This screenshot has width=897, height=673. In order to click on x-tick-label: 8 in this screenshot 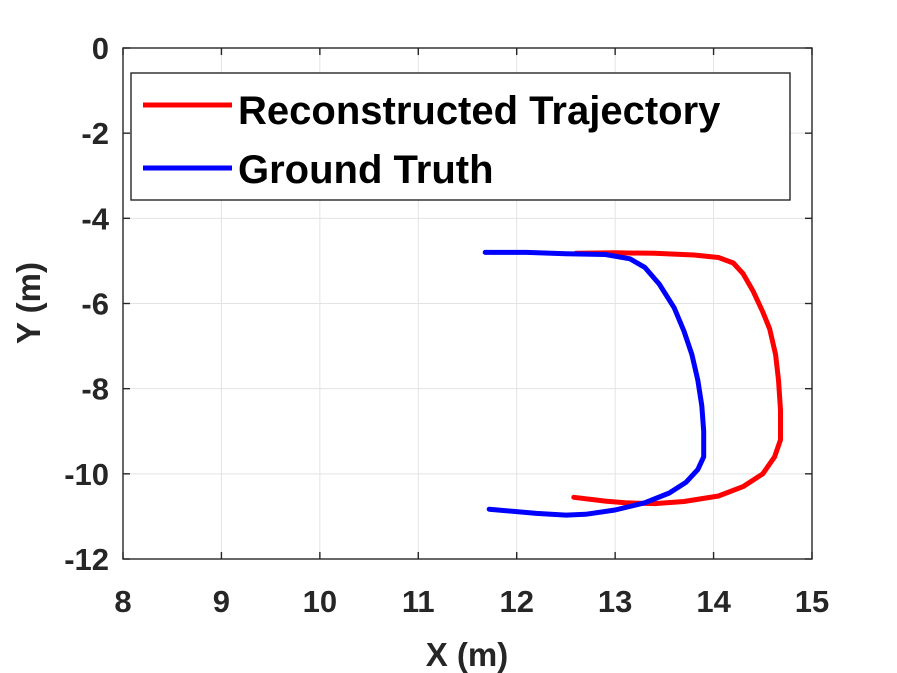, I will do `click(122, 601)`.